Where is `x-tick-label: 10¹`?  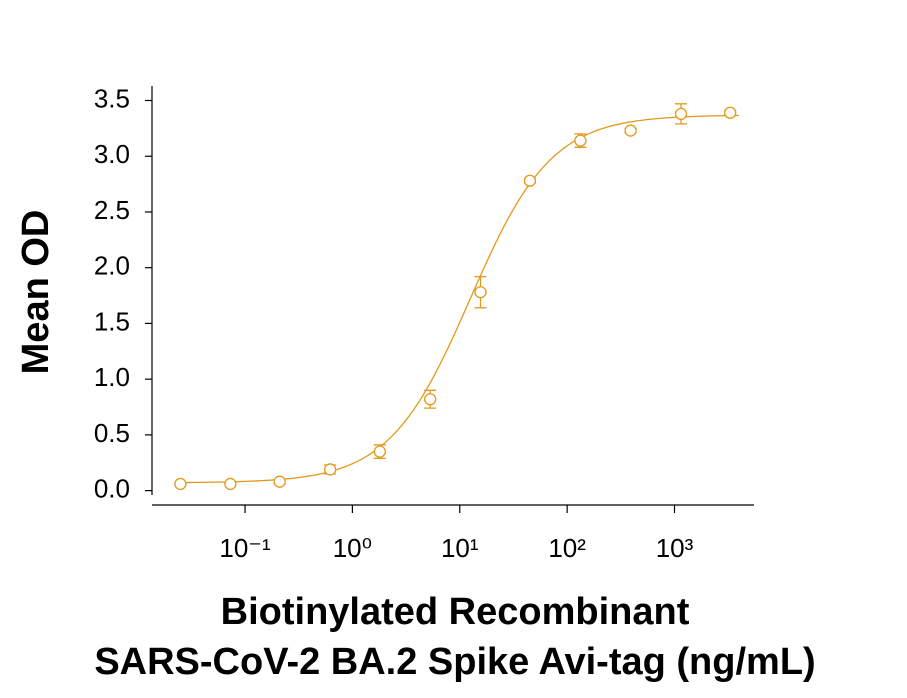
x-tick-label: 10¹ is located at coordinates (460, 548).